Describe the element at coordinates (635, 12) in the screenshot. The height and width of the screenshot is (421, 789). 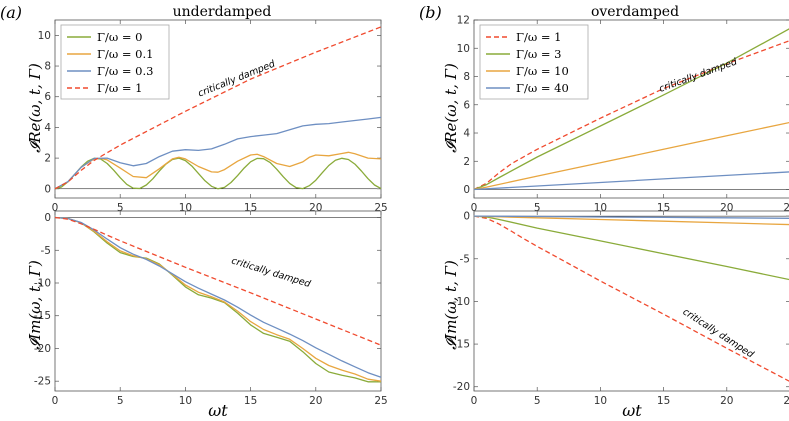
I see `right-panel-title: overdamped` at that location.